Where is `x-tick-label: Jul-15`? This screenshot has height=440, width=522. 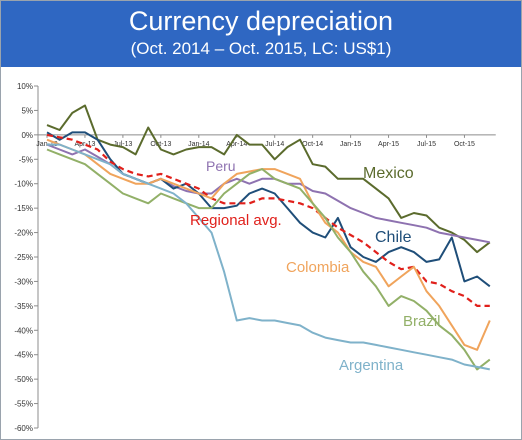
x-tick-label: Jul-15 is located at coordinates (426, 144).